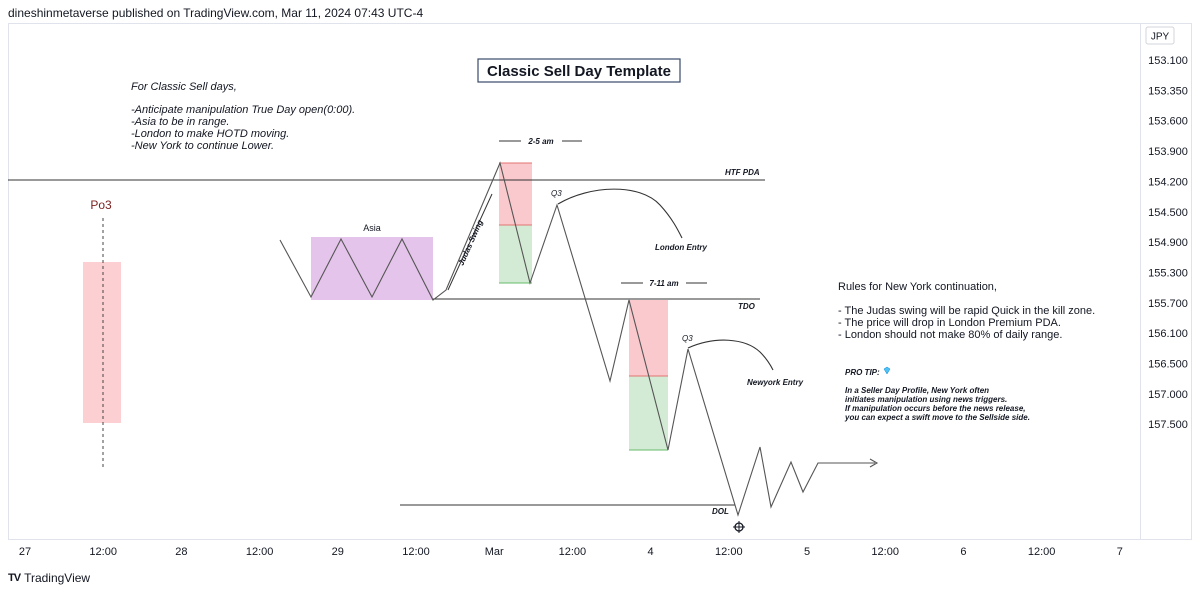  I want to click on sell-days-line: -New York to continue Lower., so click(202, 146).